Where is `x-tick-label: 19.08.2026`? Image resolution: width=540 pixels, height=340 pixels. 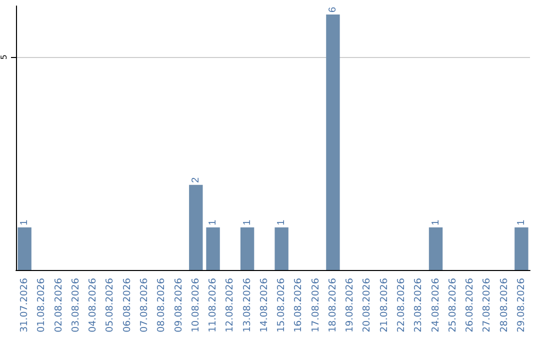 x-tick-label: 19.08.2026 is located at coordinates (350, 305).